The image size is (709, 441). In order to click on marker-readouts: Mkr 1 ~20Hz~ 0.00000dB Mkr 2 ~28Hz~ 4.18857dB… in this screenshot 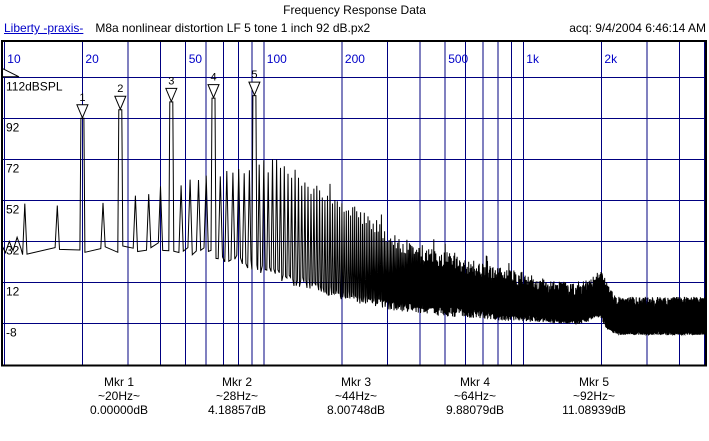, I will do `click(354, 397)`.